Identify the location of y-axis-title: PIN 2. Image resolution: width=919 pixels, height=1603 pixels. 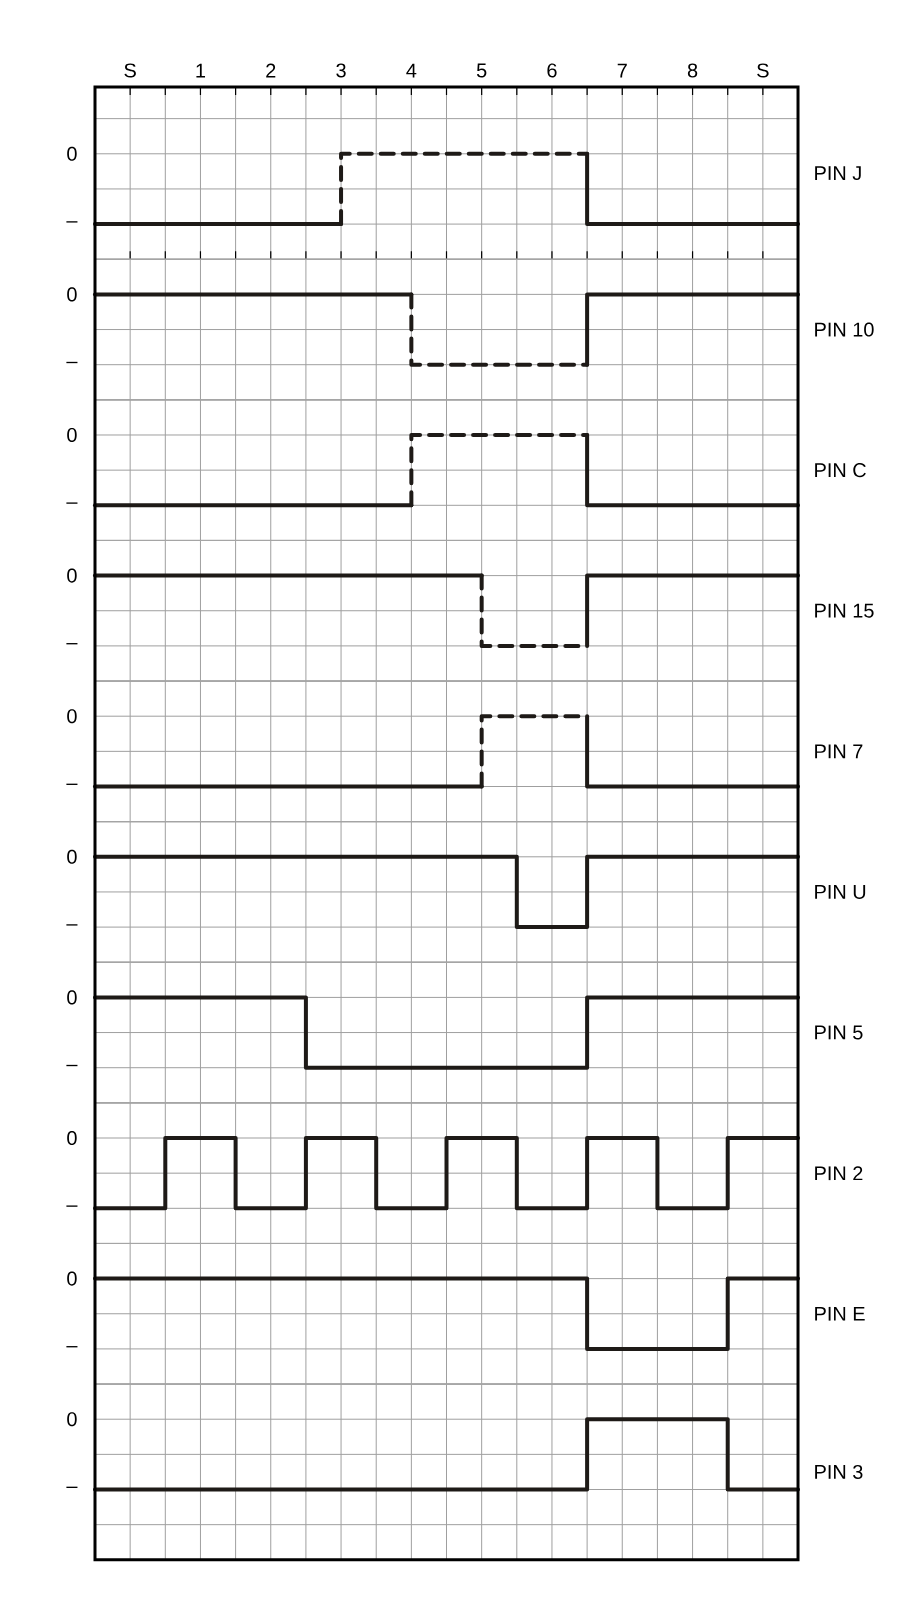
(839, 1173).